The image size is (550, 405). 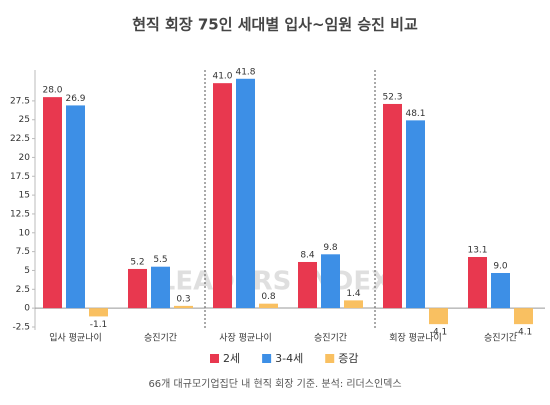 What do you see at coordinates (99, 325) in the screenshot?
I see `value-label: -1.1` at bounding box center [99, 325].